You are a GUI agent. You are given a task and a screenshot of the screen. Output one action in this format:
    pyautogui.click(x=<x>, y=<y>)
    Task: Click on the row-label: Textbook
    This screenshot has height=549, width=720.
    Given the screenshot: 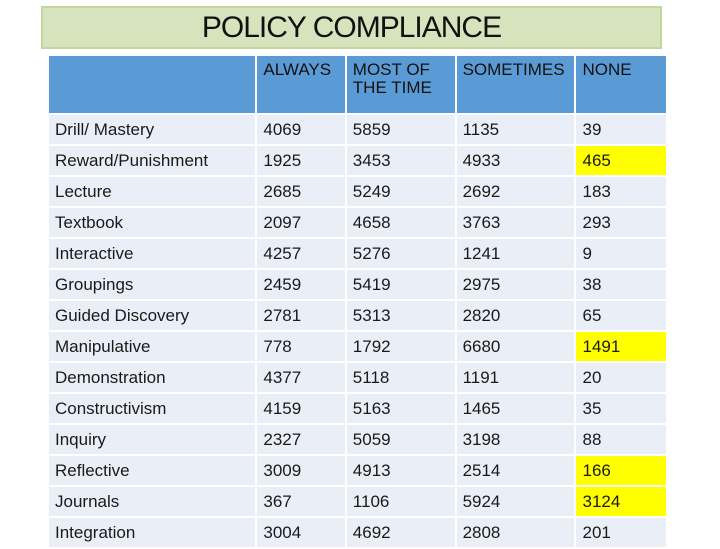 What is the action you would take?
    pyautogui.click(x=152, y=222)
    